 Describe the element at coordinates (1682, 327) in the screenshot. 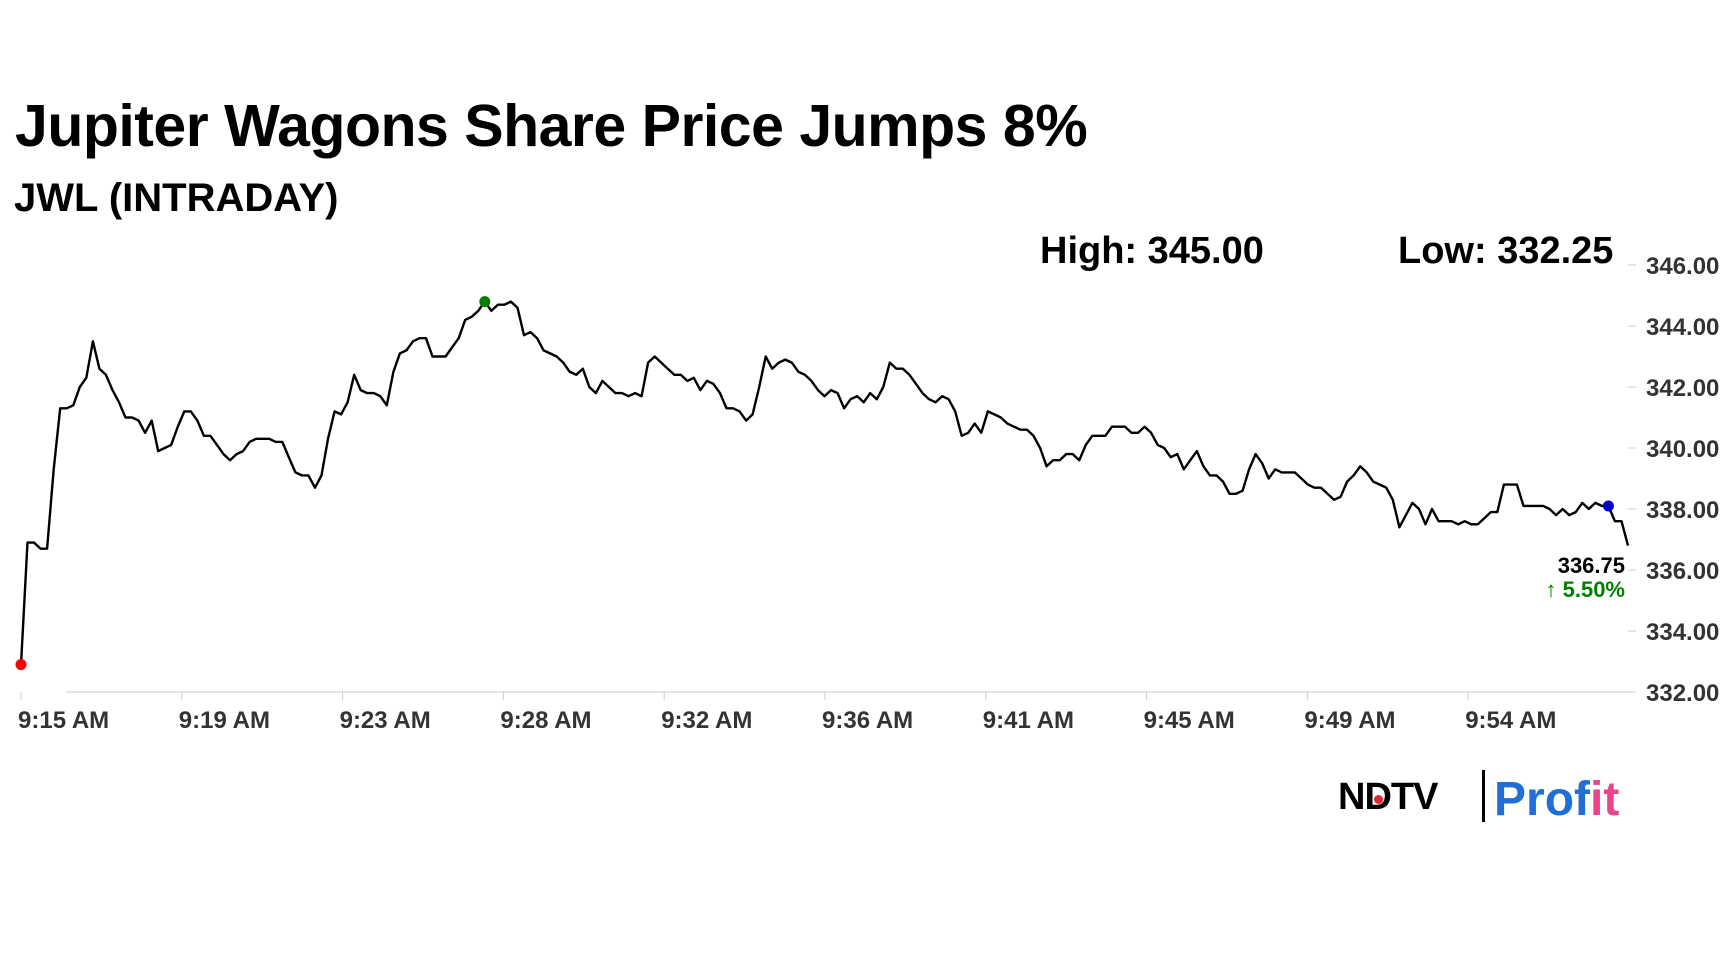

I see `y-tick-label: 344.00` at that location.